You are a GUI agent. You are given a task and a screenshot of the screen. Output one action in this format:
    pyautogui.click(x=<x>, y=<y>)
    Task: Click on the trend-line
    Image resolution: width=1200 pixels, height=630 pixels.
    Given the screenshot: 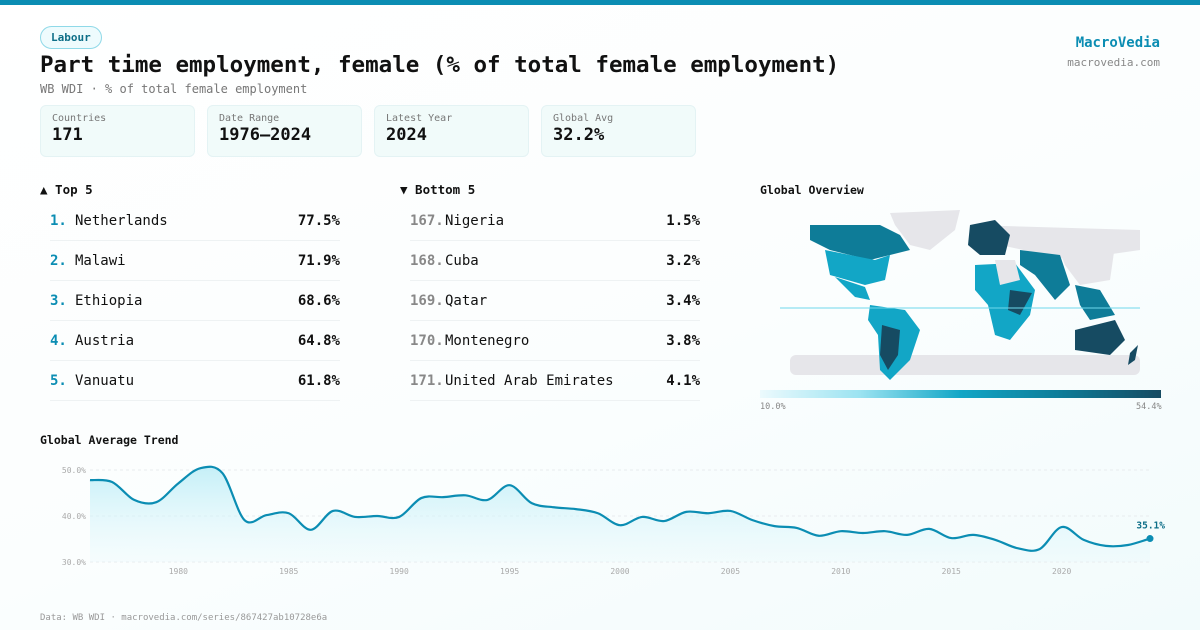 What is the action you would take?
    pyautogui.click(x=620, y=508)
    